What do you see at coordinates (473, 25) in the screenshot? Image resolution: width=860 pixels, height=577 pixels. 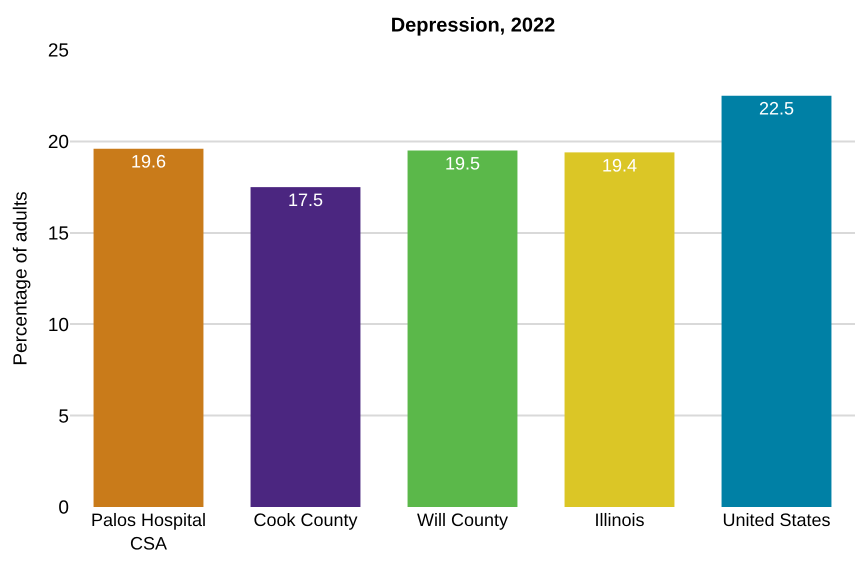 I see `chart-title: Depression, 2022` at bounding box center [473, 25].